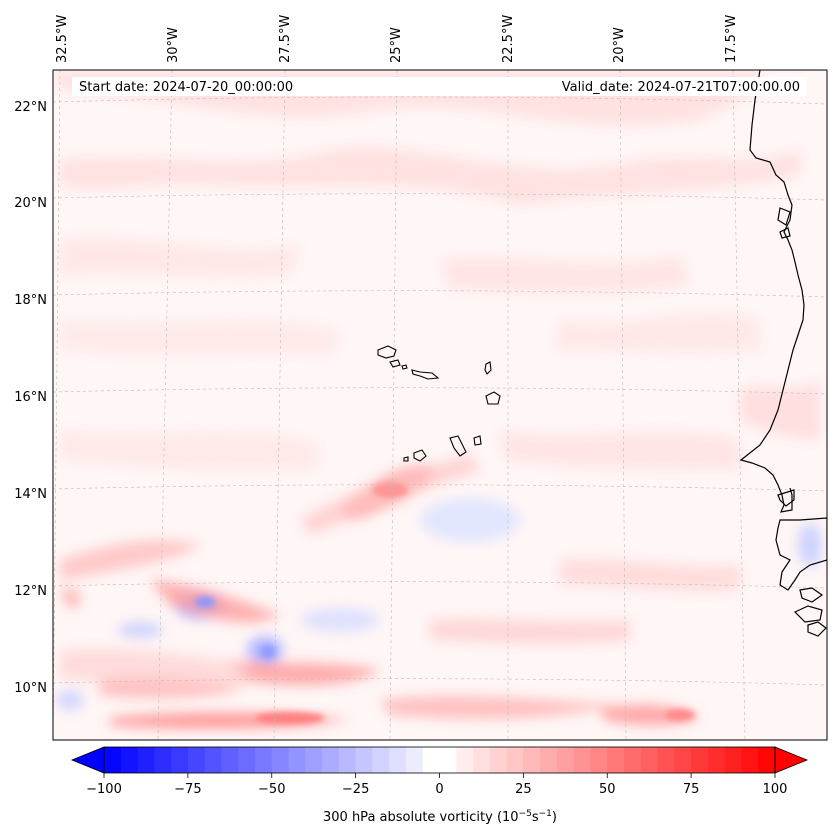 The height and width of the screenshot is (839, 837). Describe the element at coordinates (104, 789) in the screenshot. I see `colorbar-tick-label: −100` at that location.